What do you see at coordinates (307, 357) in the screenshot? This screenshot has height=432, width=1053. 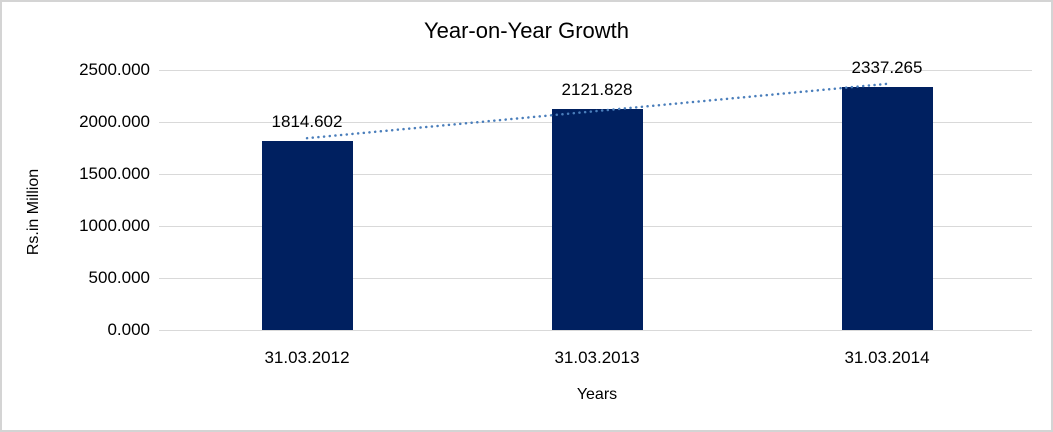 I see `x-axis-tick-label: 31.03.2012` at bounding box center [307, 357].